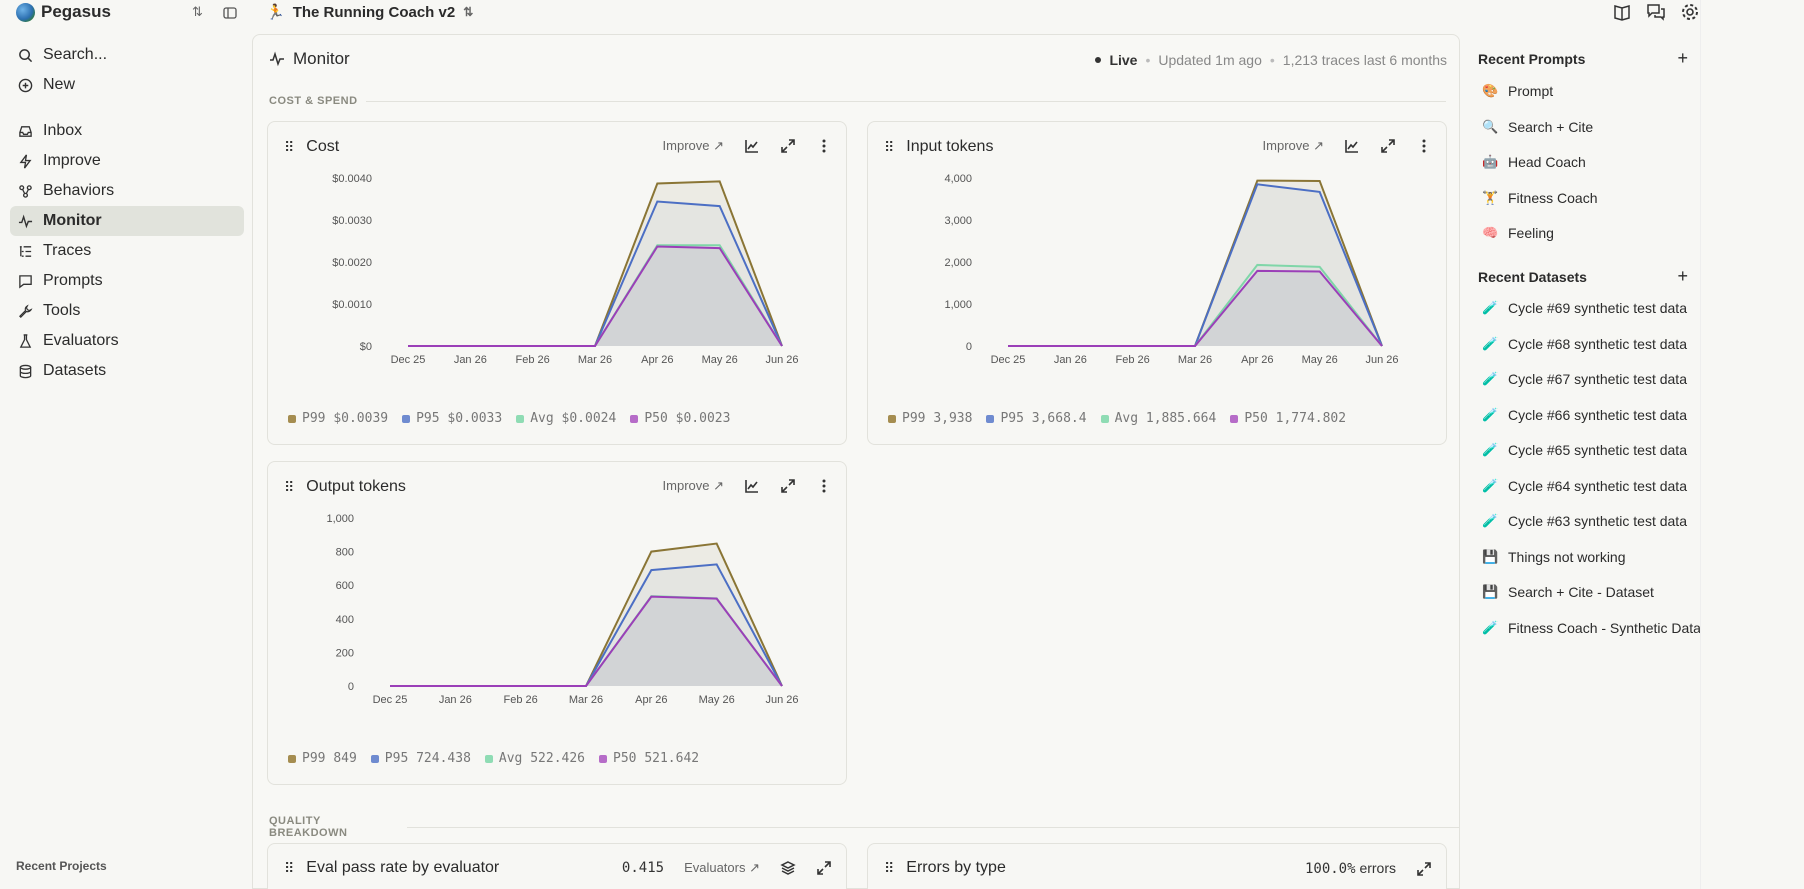  I want to click on legend-item: Avg 522.426, so click(534, 758).